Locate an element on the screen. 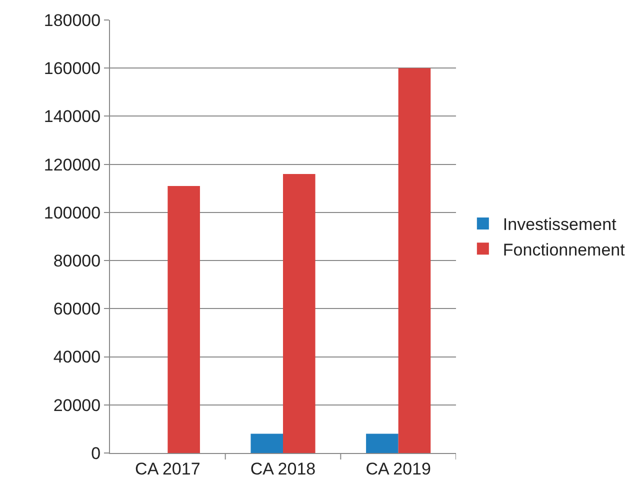  x-tick-label: CA 2017 is located at coordinates (167, 468).